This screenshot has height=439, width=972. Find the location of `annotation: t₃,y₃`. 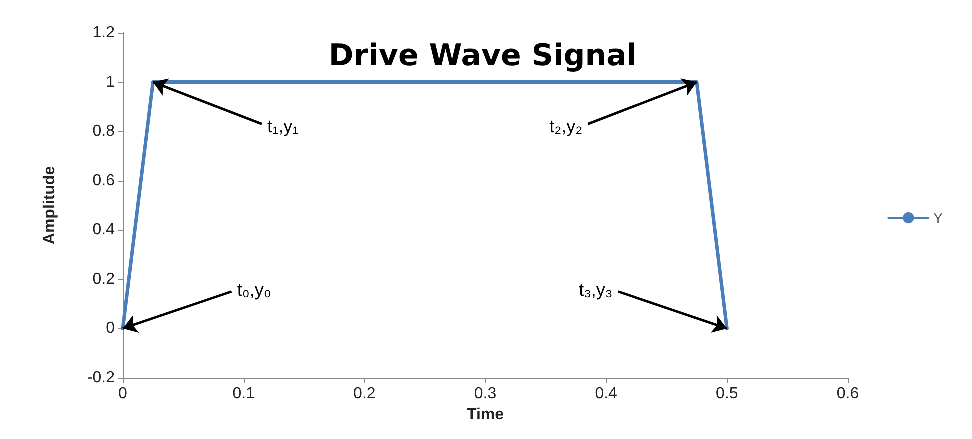

annotation: t₃,y₃ is located at coordinates (596, 290).